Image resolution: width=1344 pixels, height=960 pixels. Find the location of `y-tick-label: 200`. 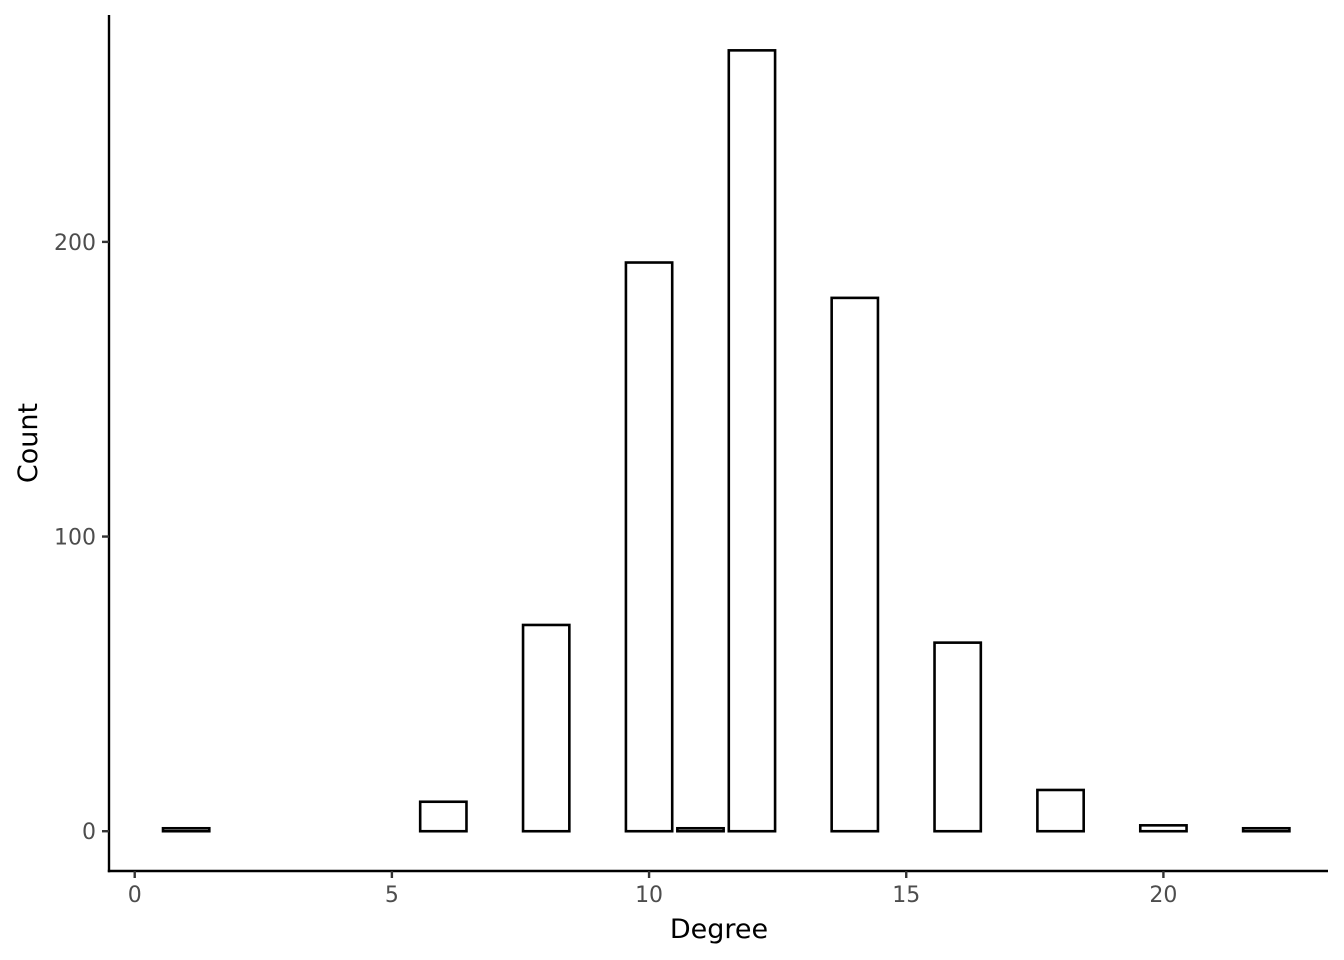

y-tick-label: 200 is located at coordinates (75, 243).